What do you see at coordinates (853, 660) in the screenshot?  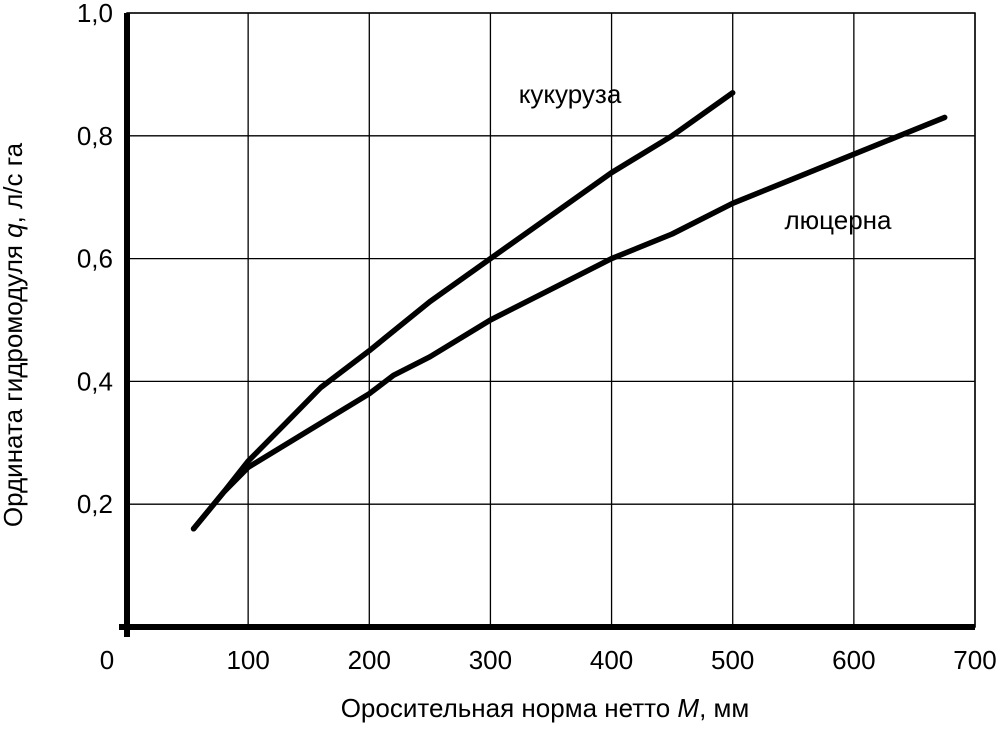 I see `x-tick-label-600: 600` at bounding box center [853, 660].